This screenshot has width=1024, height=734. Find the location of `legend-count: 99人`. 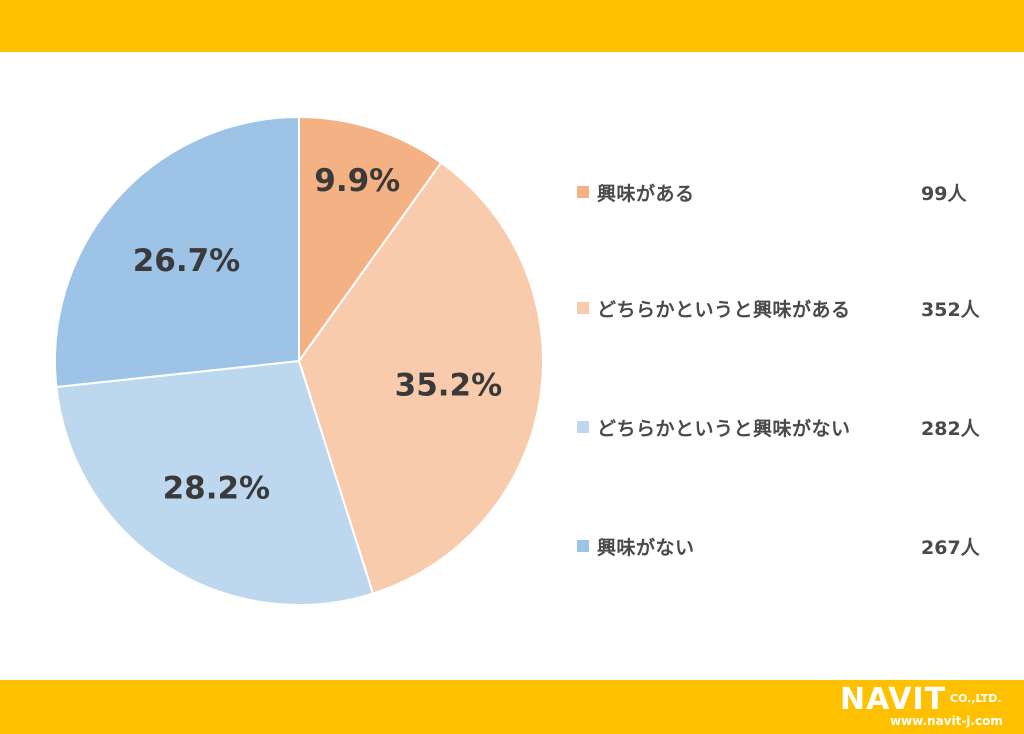

legend-count: 99人 is located at coordinates (944, 193).